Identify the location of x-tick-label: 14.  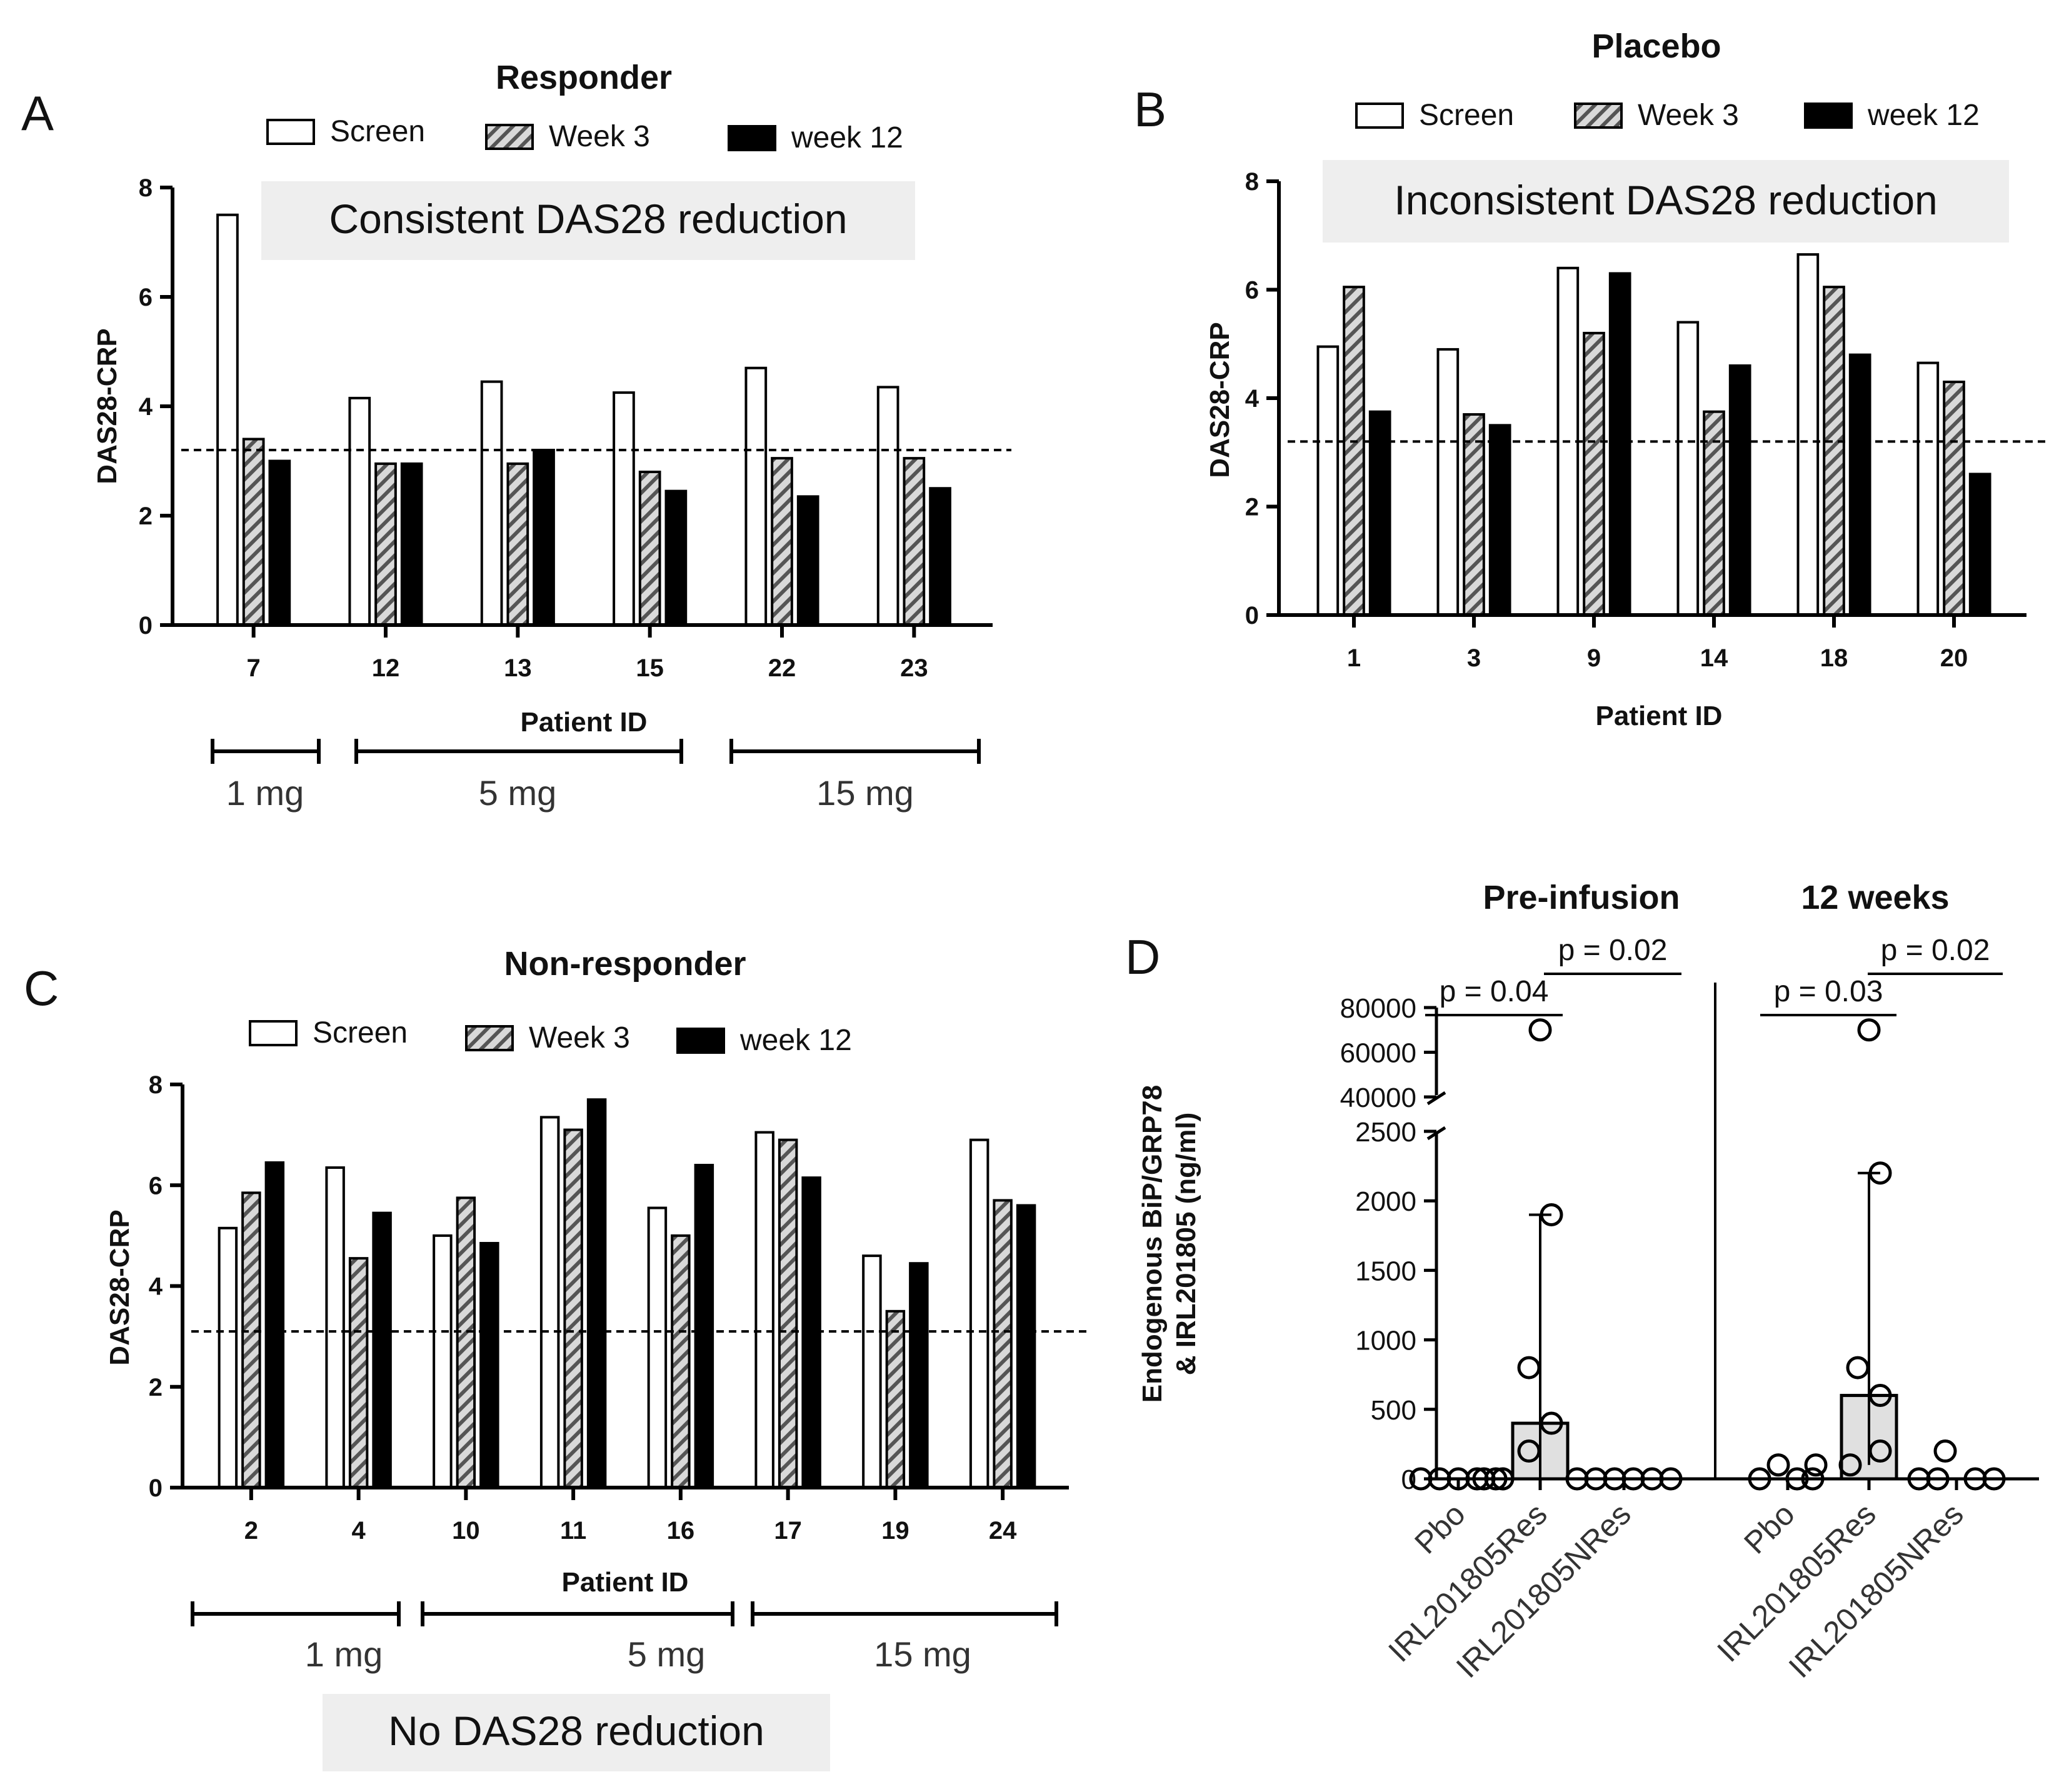
(1714, 658).